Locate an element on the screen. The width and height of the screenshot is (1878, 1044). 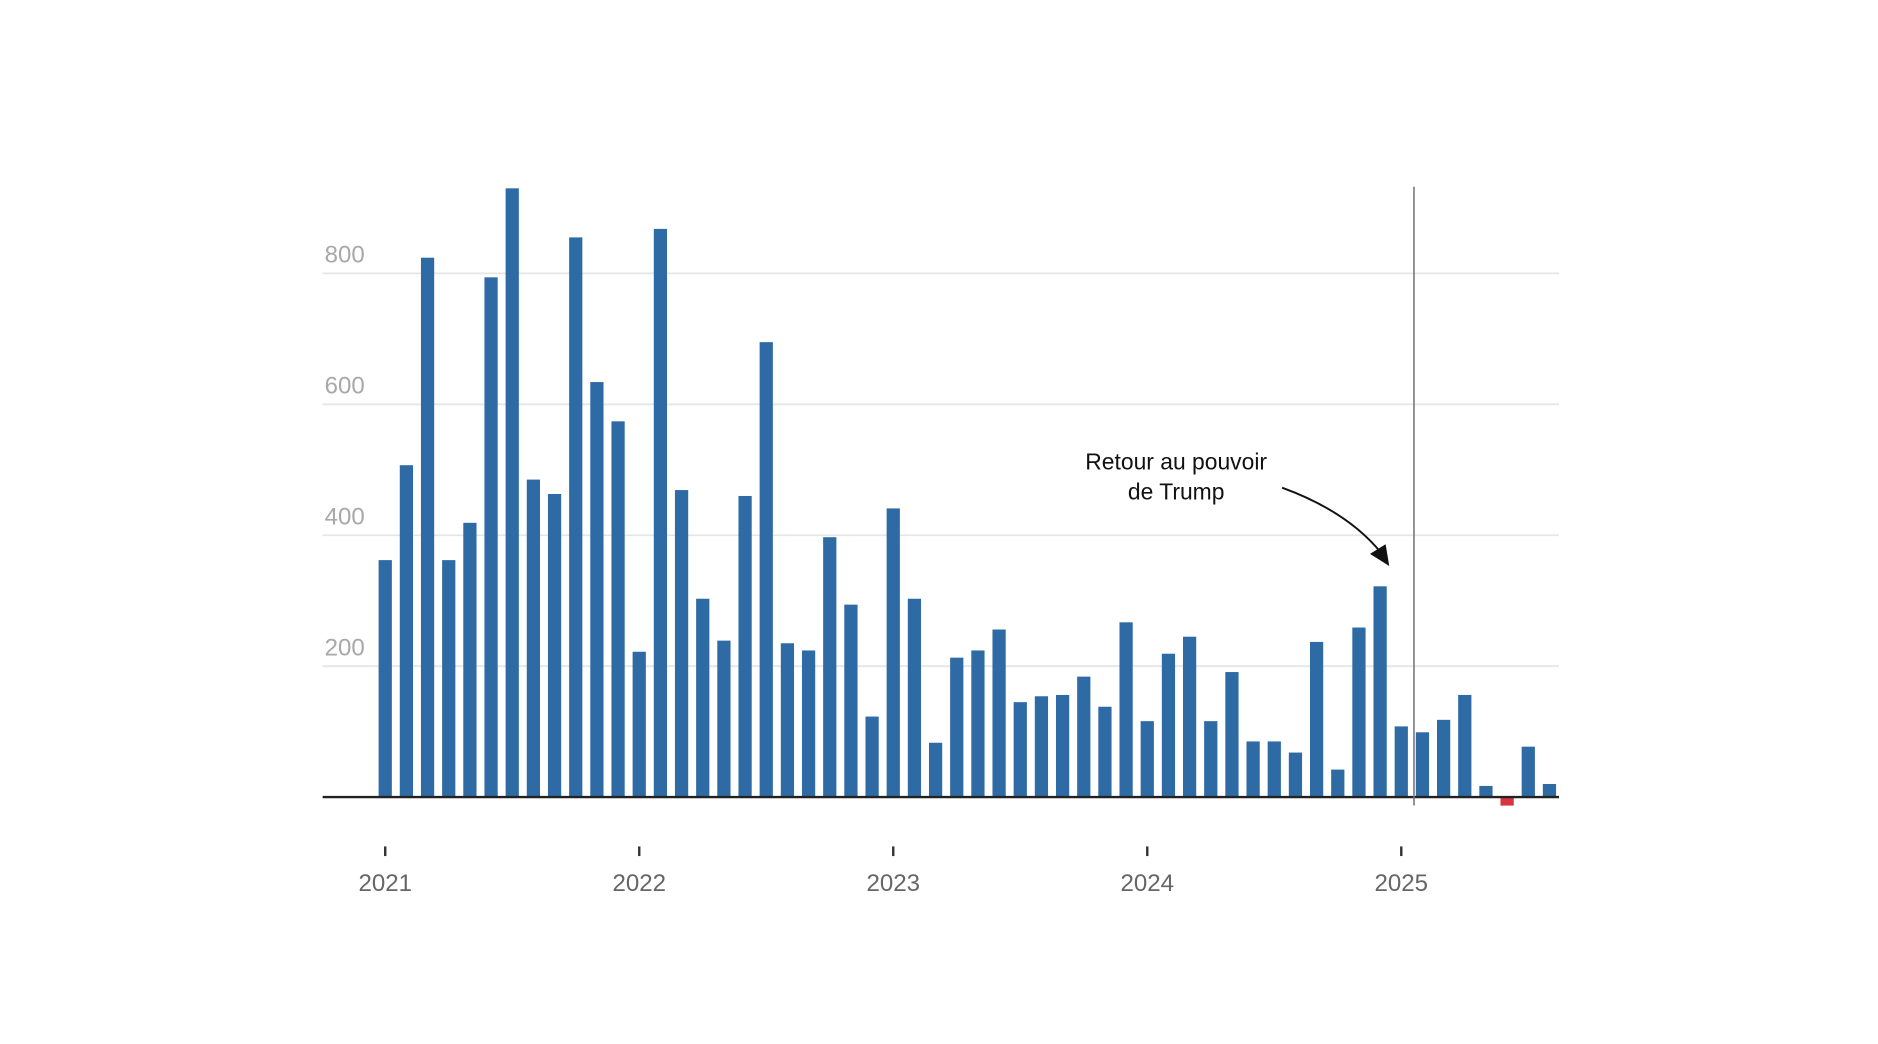
x-tick-label: 2021 is located at coordinates (385, 883).